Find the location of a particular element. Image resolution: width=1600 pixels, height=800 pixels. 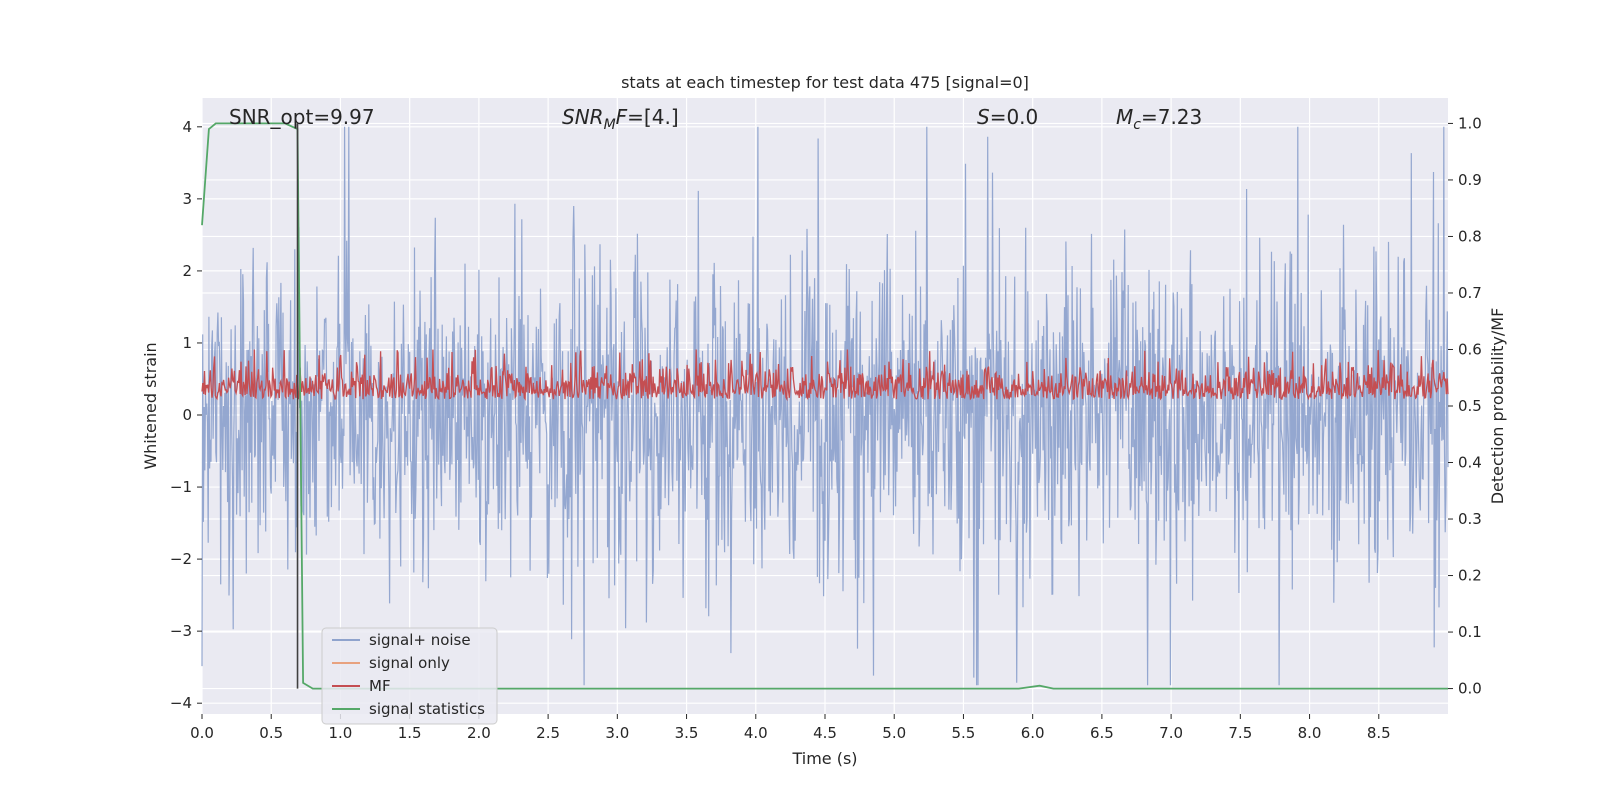

x-tick-label: 5.0 is located at coordinates (894, 733).